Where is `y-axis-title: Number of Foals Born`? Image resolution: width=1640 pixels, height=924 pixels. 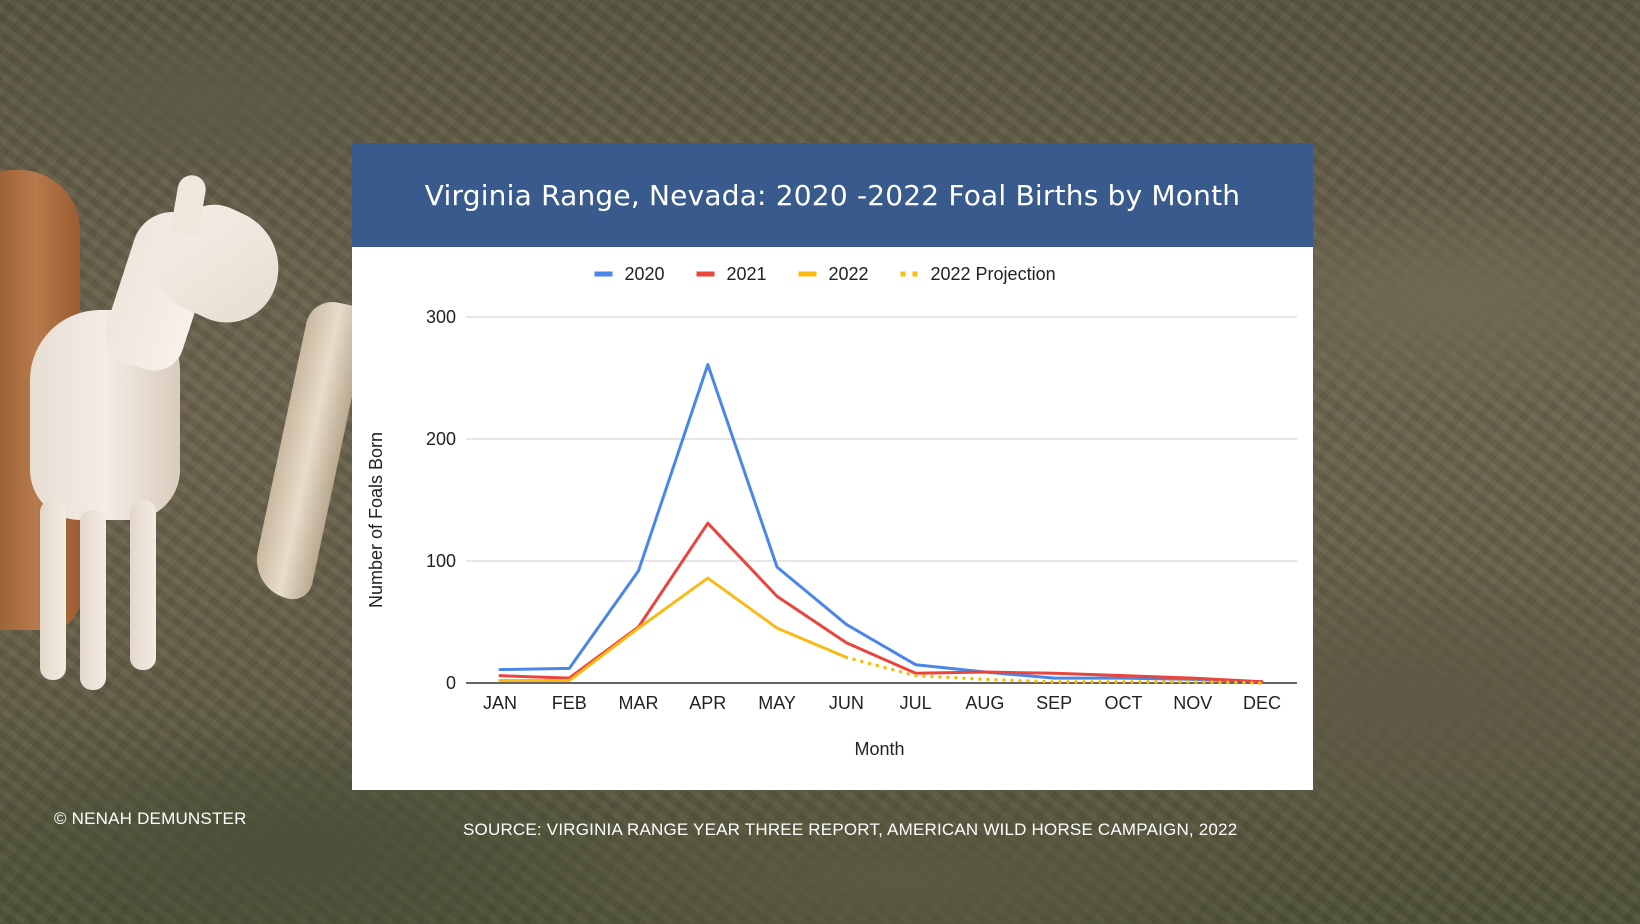
y-axis-title: Number of Foals Born is located at coordinates (376, 520).